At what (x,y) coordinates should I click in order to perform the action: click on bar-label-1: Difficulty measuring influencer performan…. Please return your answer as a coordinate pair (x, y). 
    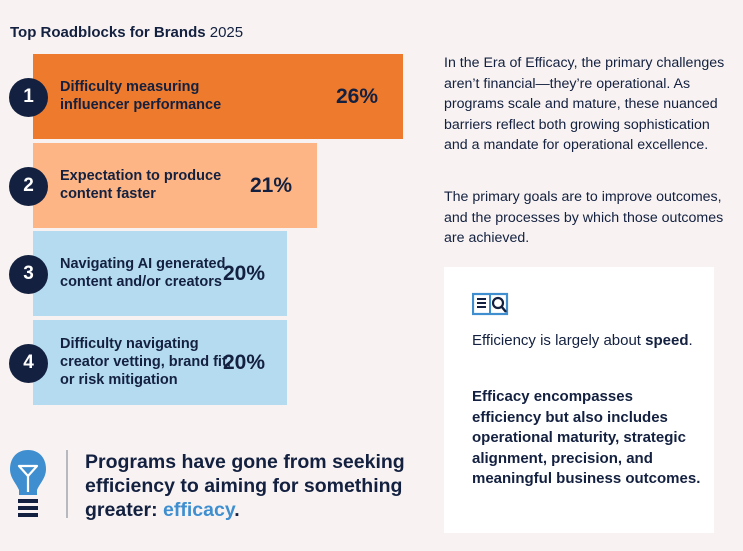
    Looking at the image, I should click on (141, 95).